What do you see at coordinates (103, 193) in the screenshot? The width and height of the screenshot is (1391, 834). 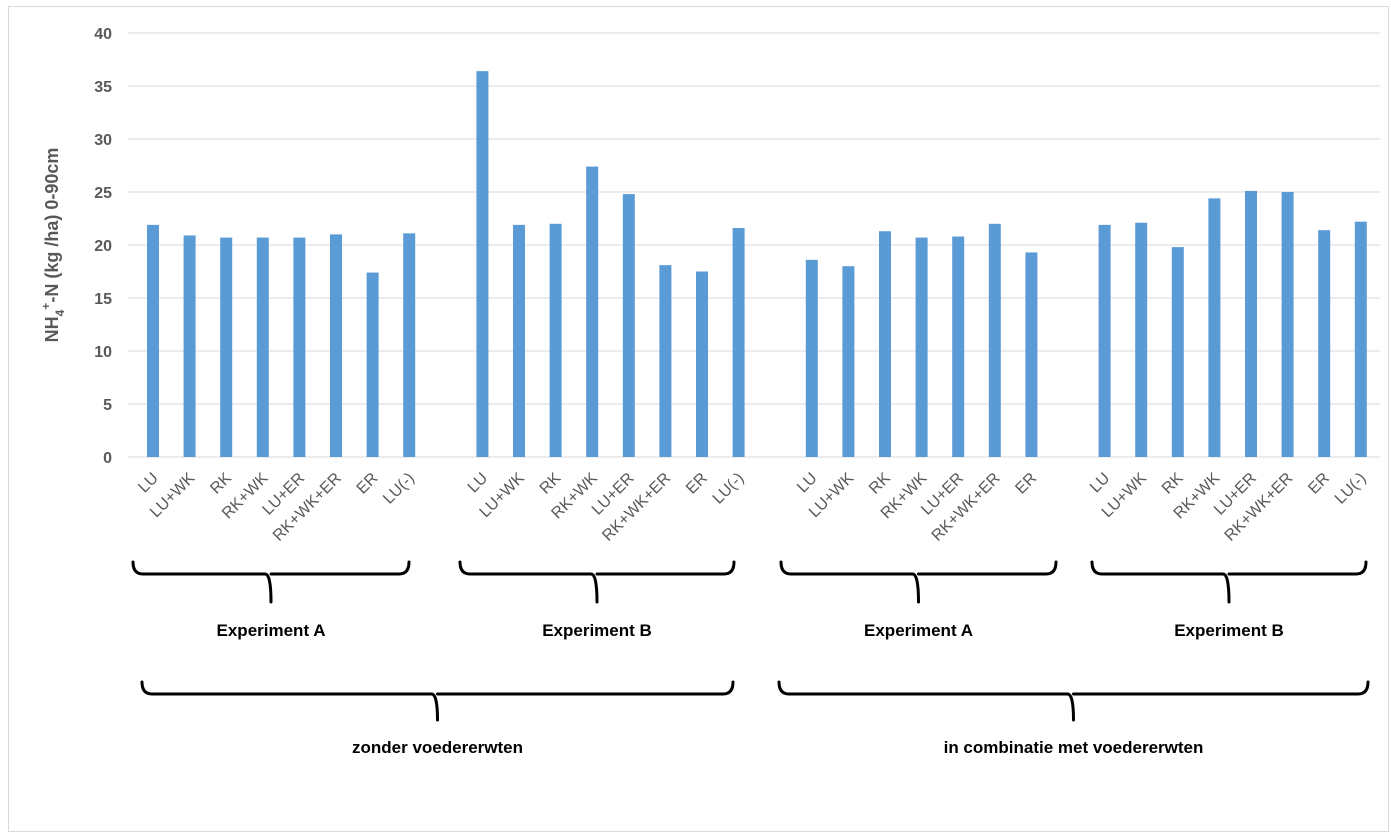 I see `y-tick-label: 25` at bounding box center [103, 193].